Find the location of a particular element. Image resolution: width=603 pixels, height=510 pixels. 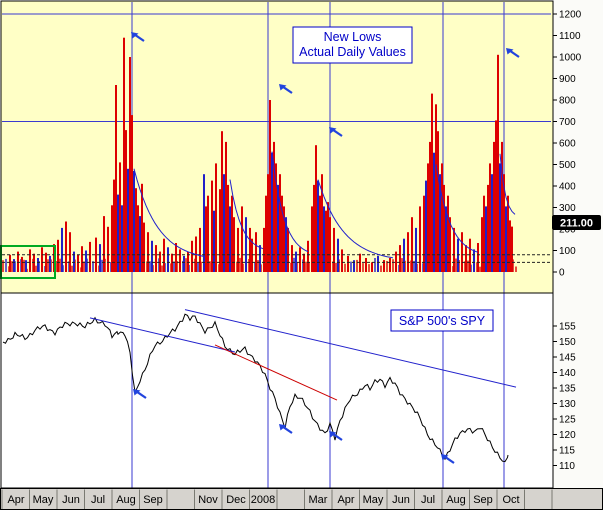

y-axis-label: 0 is located at coordinates (562, 273).